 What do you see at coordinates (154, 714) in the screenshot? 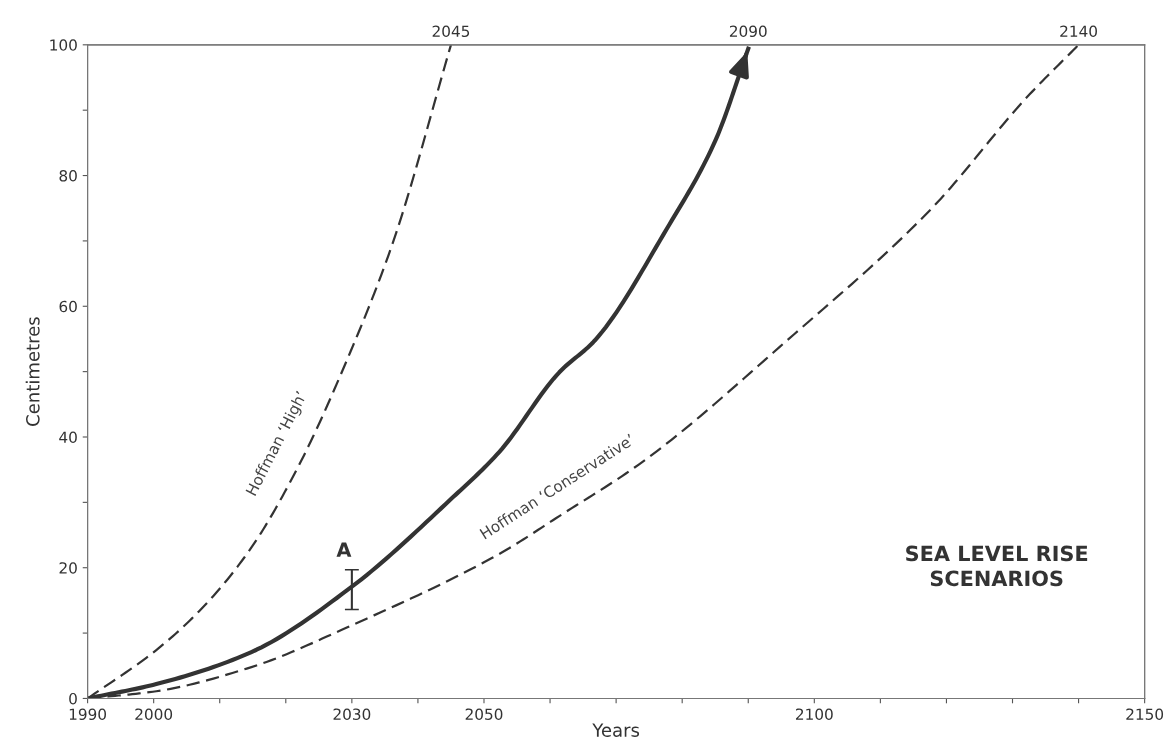
I see `x-tick-label: 2000` at bounding box center [154, 714].